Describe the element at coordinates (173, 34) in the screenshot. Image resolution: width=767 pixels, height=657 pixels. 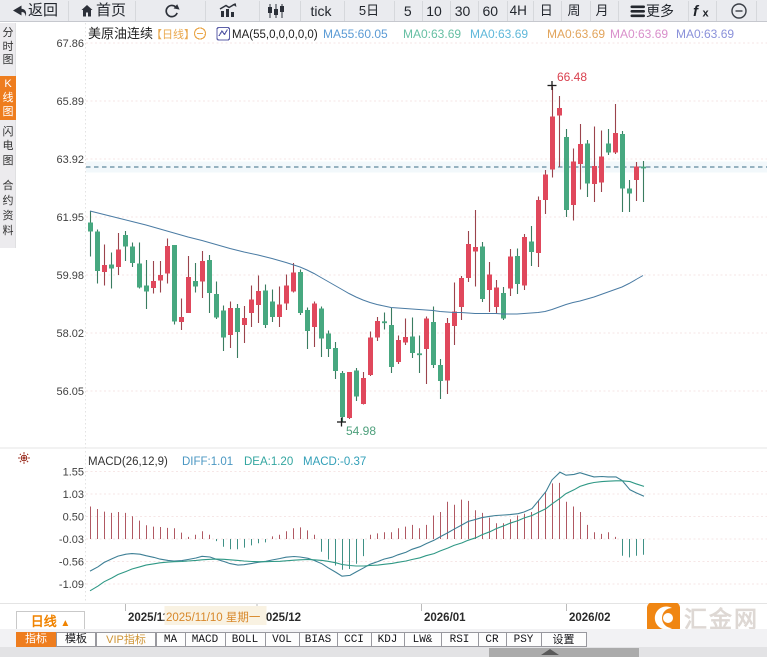
I see `svg-text: 【日线】` at that location.